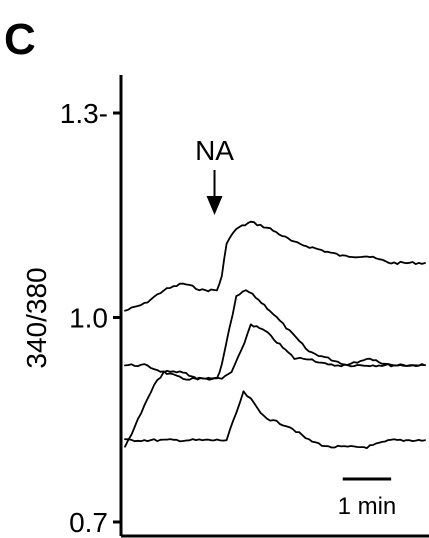 This screenshot has width=429, height=538. What do you see at coordinates (84, 113) in the screenshot?
I see `y-tick-label: 1.3-` at bounding box center [84, 113].